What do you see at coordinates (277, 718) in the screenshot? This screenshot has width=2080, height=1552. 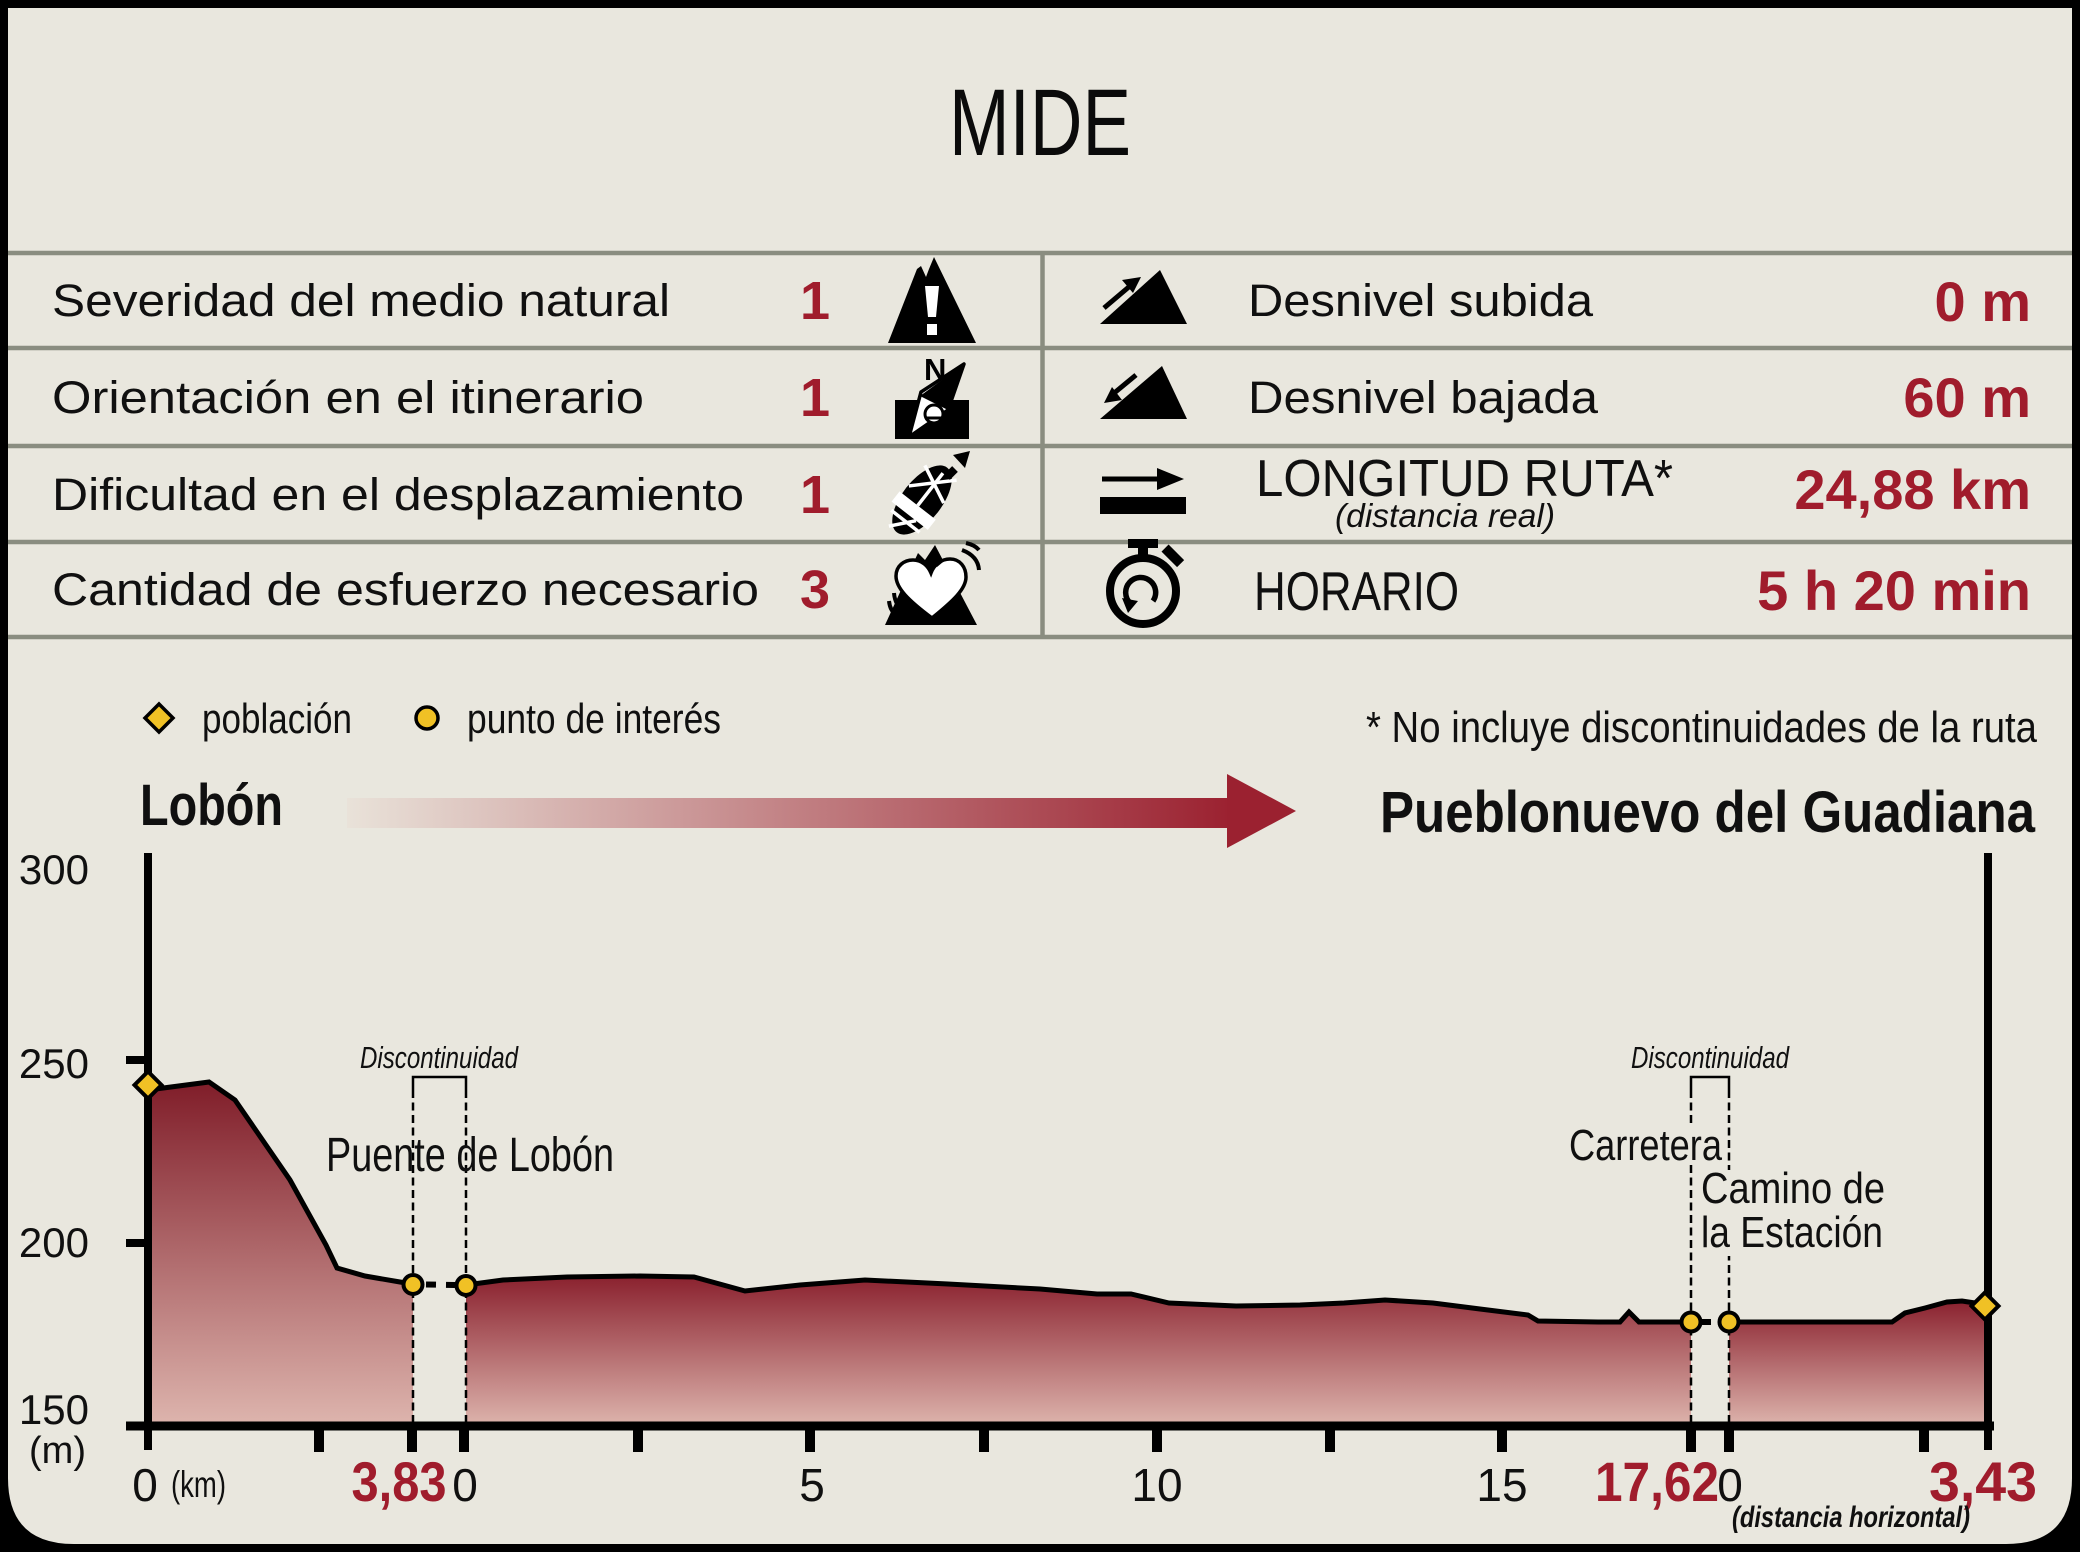 I see `svg-text: población` at bounding box center [277, 718].